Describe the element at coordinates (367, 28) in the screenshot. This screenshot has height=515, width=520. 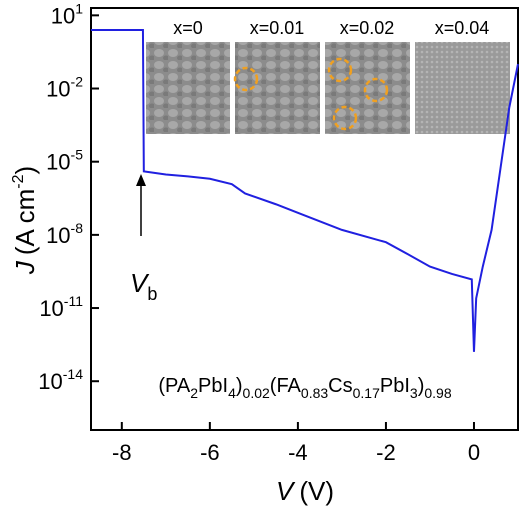
I see `inset-label: x=0.02` at that location.